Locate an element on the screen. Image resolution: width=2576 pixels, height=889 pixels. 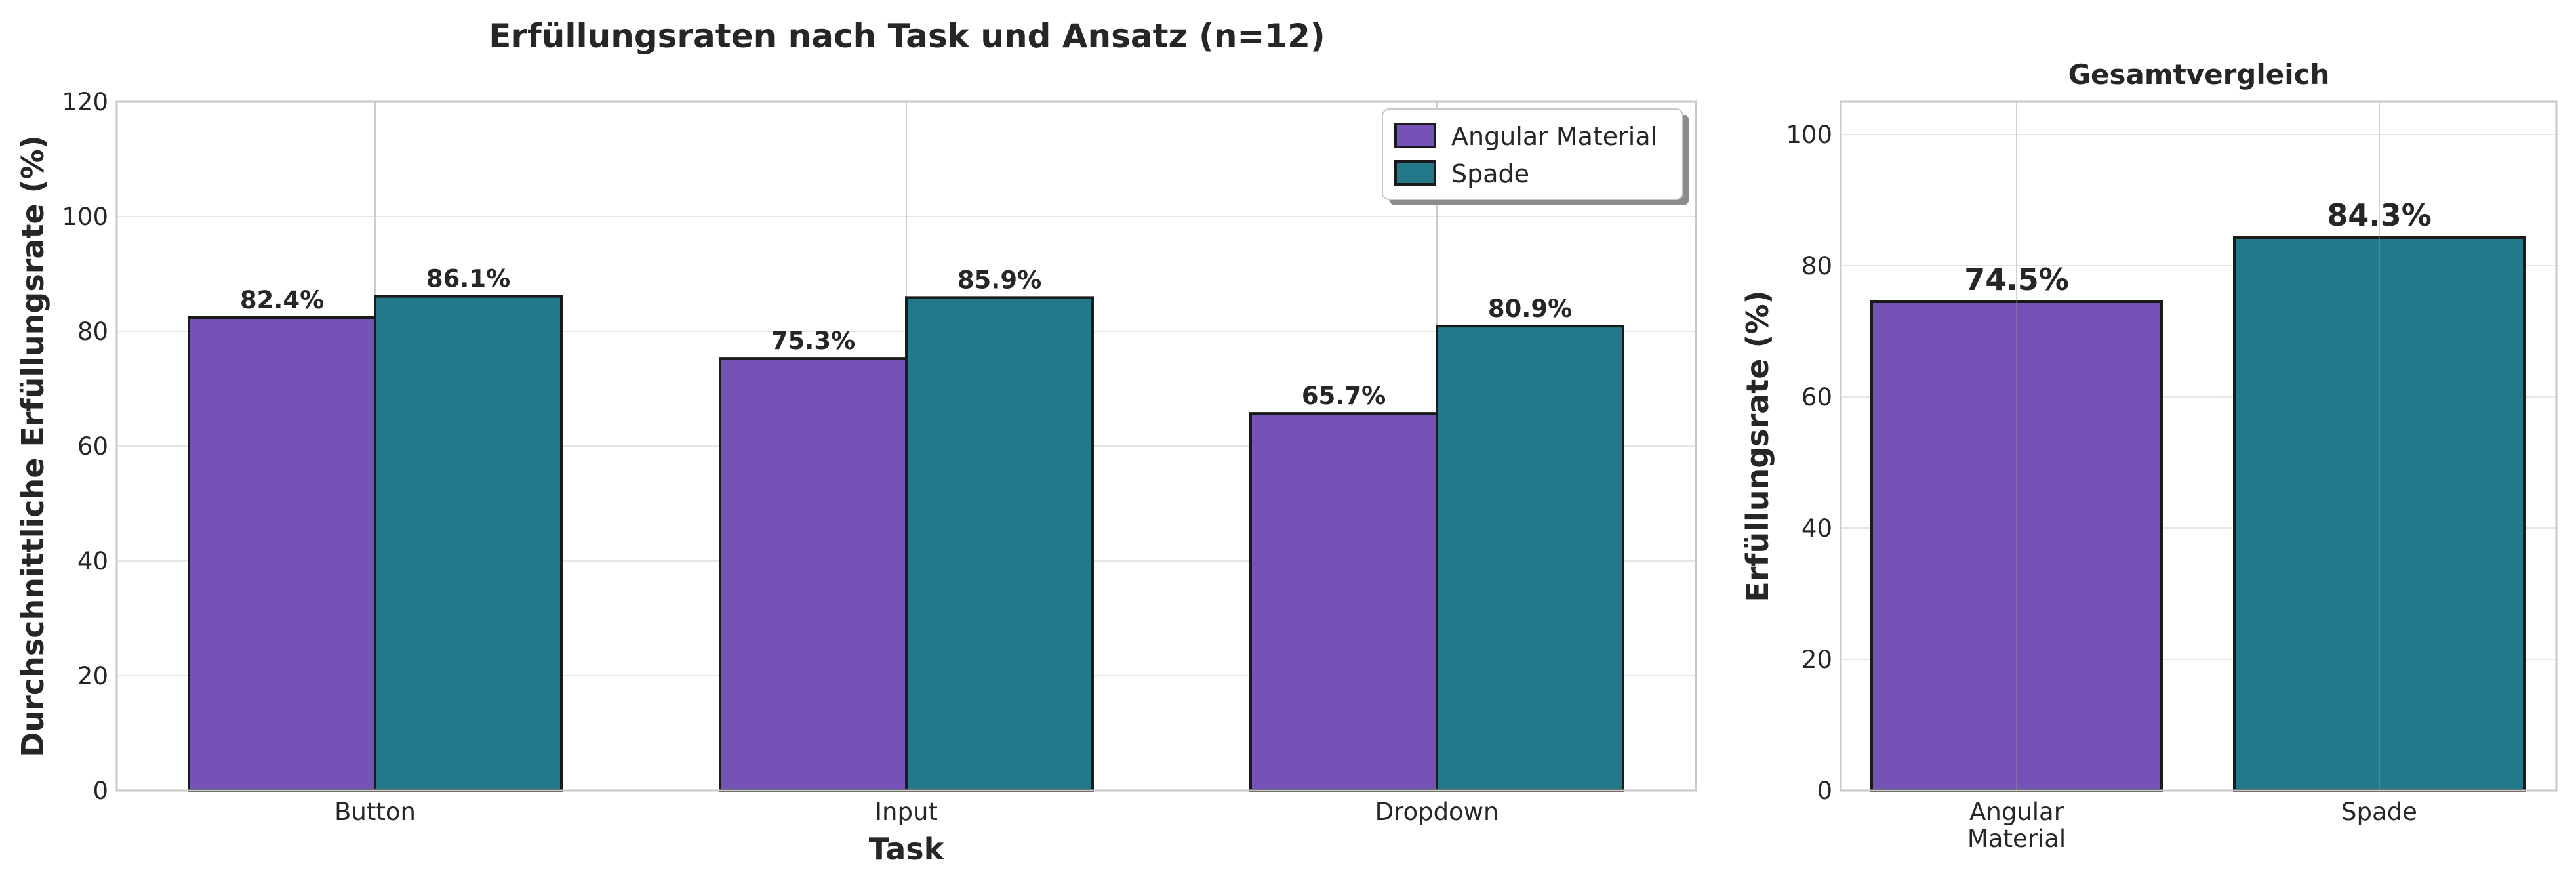
right-x-tick-label-angular-material: Angular Material is located at coordinates (2016, 825).